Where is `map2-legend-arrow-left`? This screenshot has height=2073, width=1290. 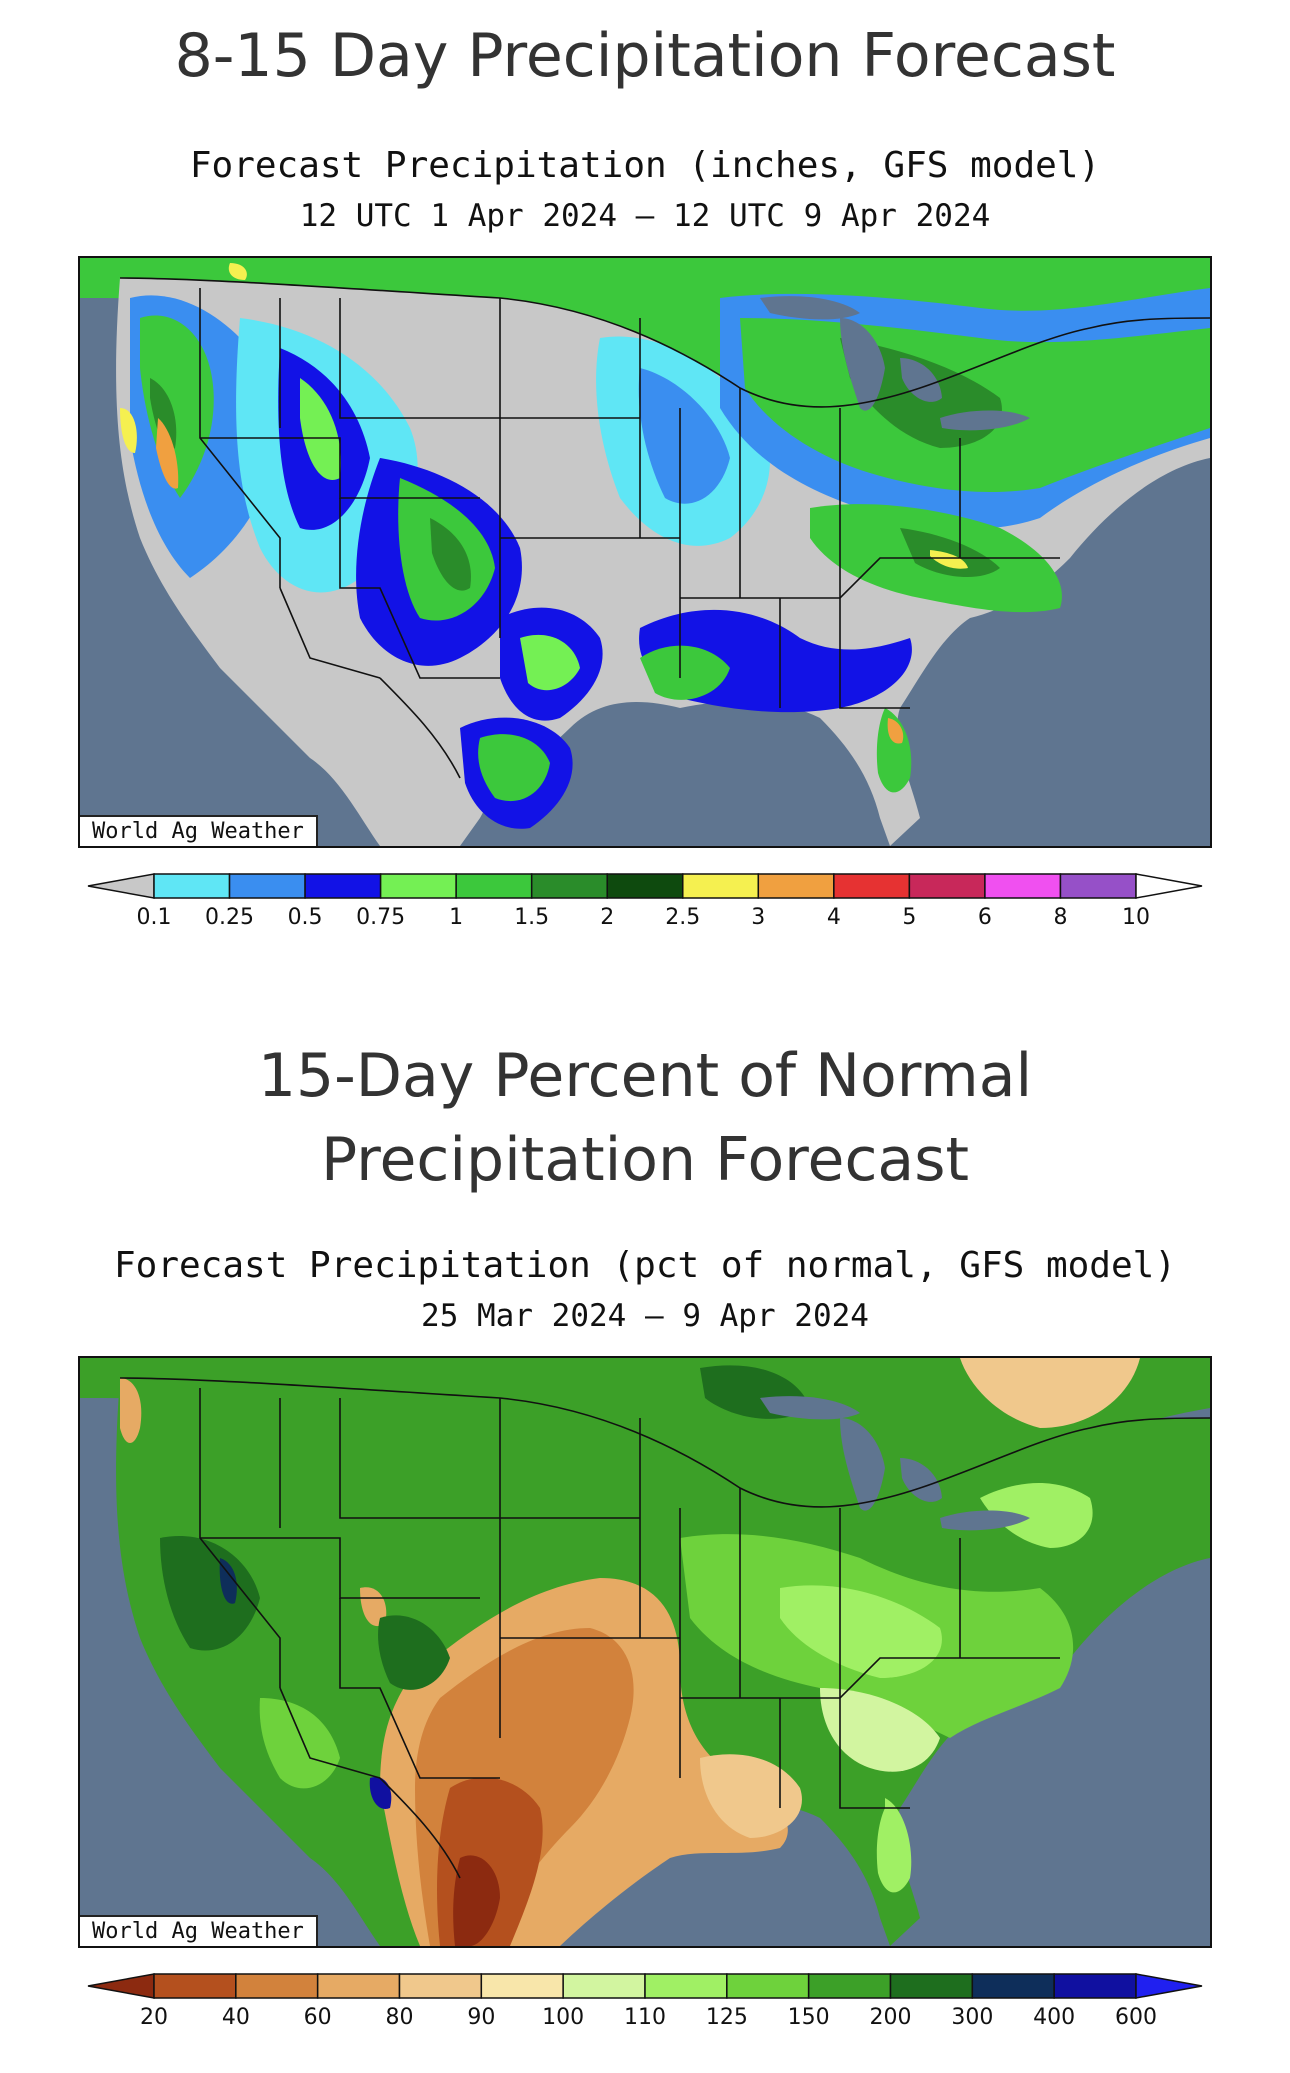 map2-legend-arrow-left is located at coordinates (121, 1986).